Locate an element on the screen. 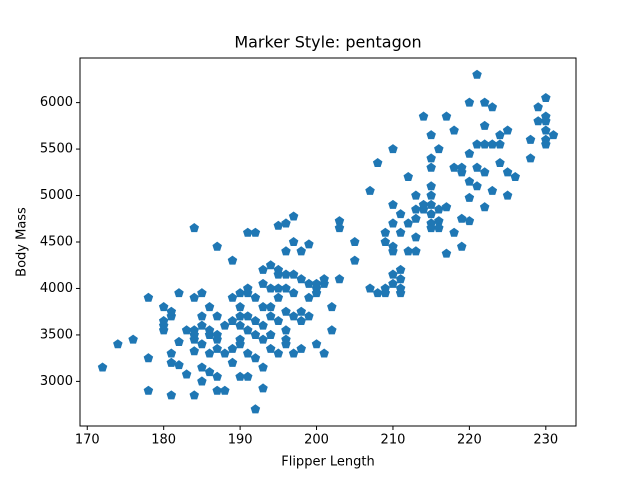 Image resolution: width=640 pixels, height=484 pixels. y-tick-label: 6000 is located at coordinates (56, 102).